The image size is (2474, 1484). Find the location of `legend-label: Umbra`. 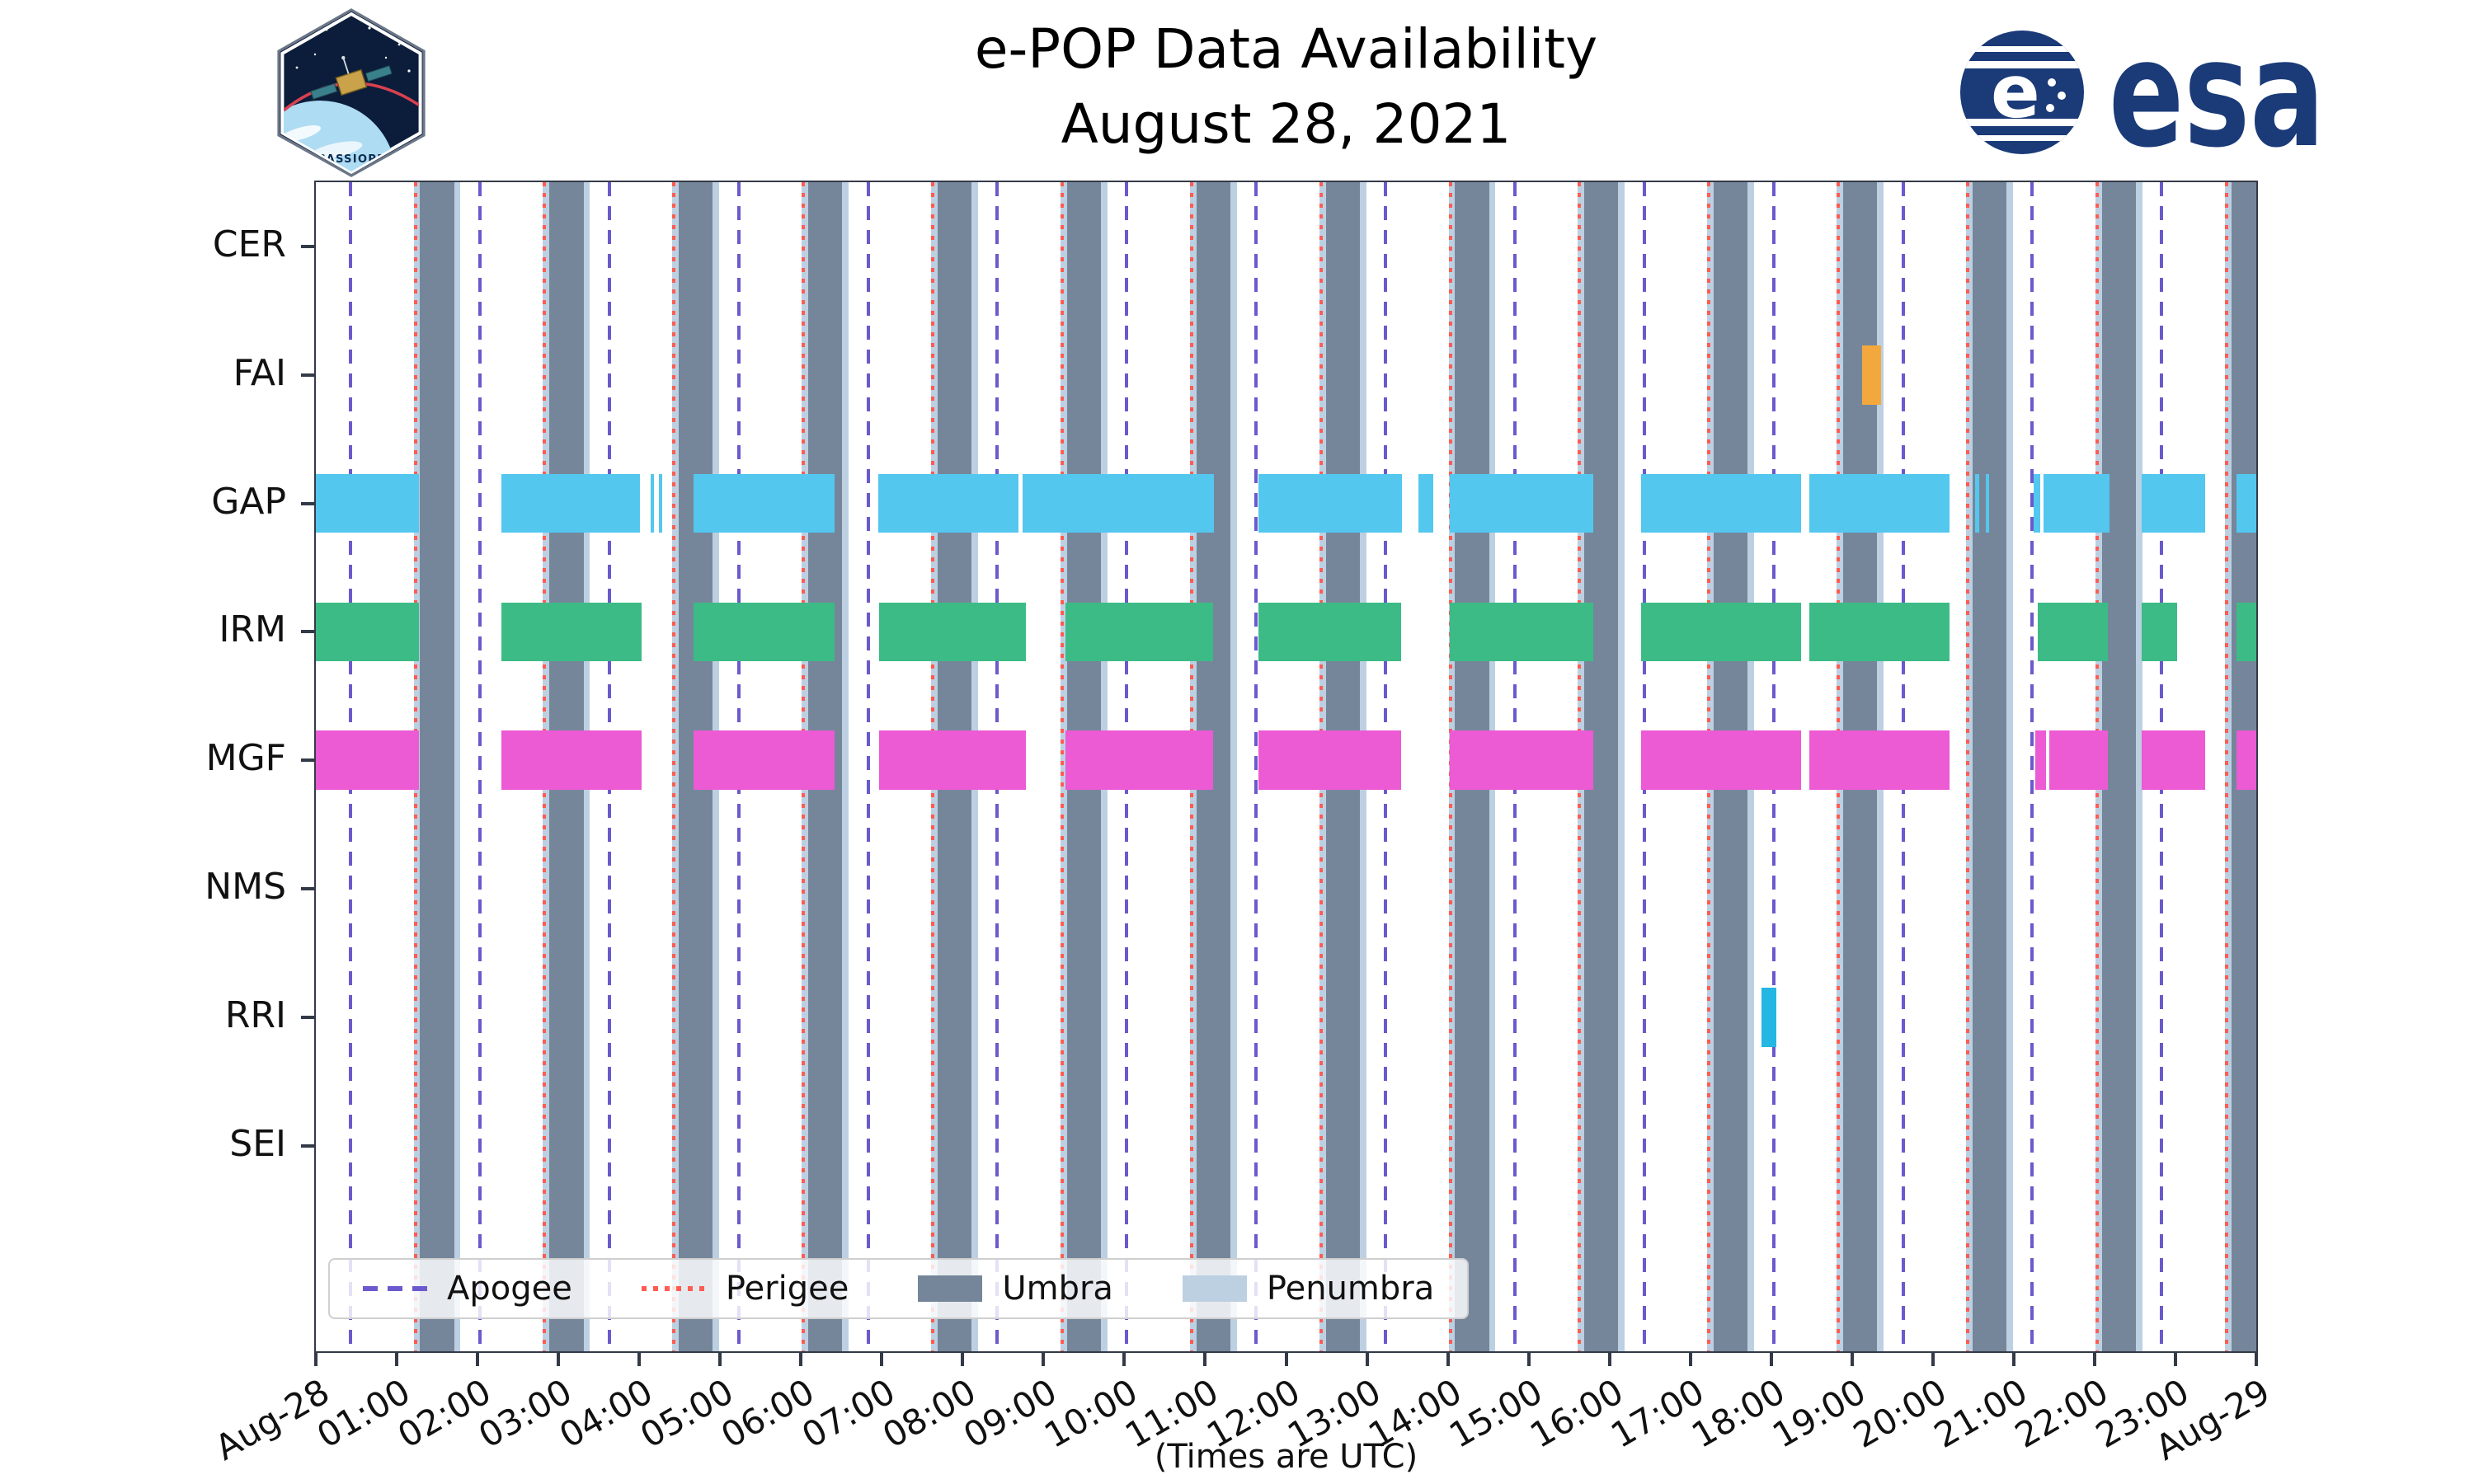

legend-label: Umbra is located at coordinates (1057, 1289).